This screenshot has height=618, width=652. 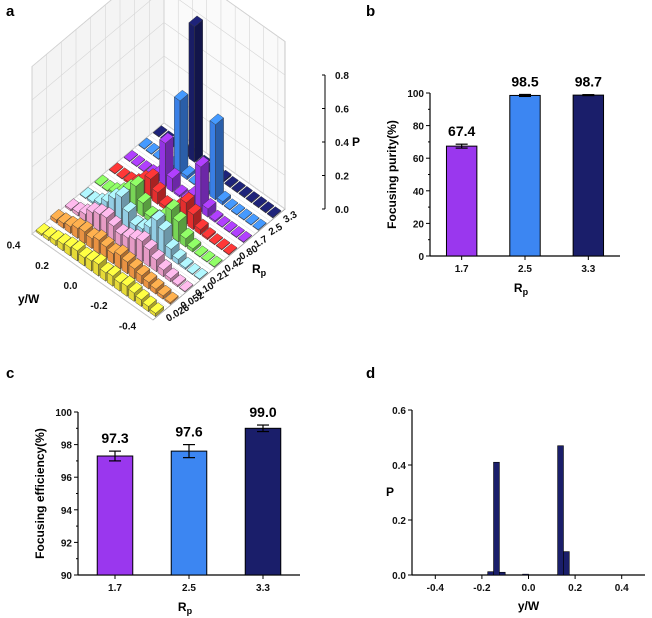 I want to click on rp-axis-label: Rp, so click(x=259, y=270).